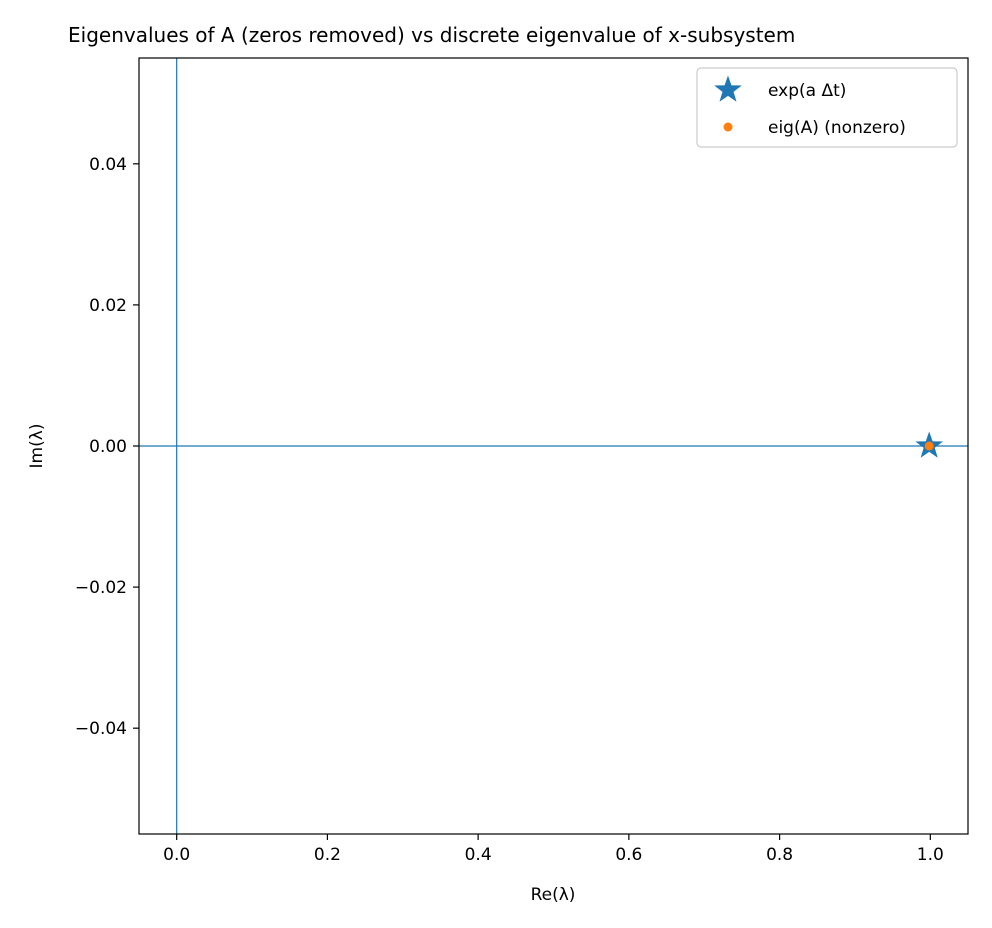 This screenshot has height=928, width=992. What do you see at coordinates (478, 855) in the screenshot?
I see `x-tick-label: 0.4` at bounding box center [478, 855].